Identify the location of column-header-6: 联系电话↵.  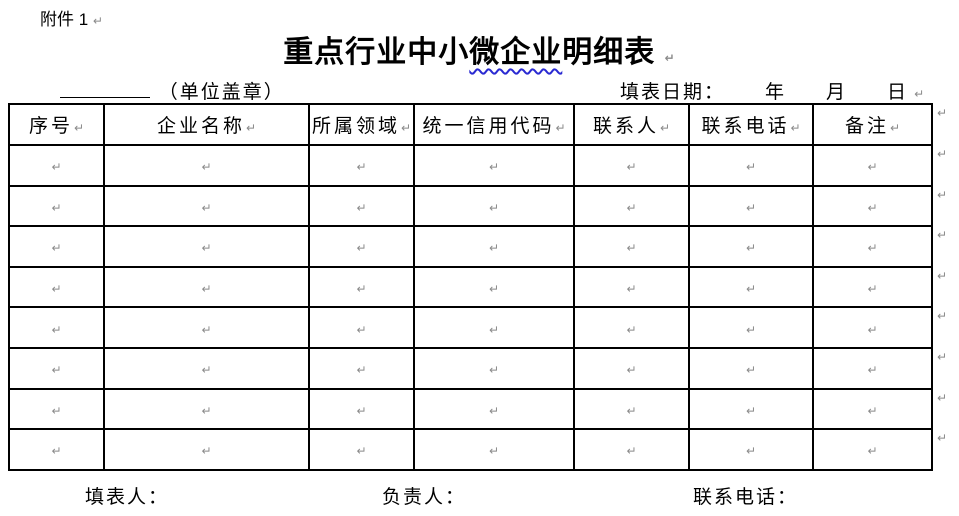
(751, 124).